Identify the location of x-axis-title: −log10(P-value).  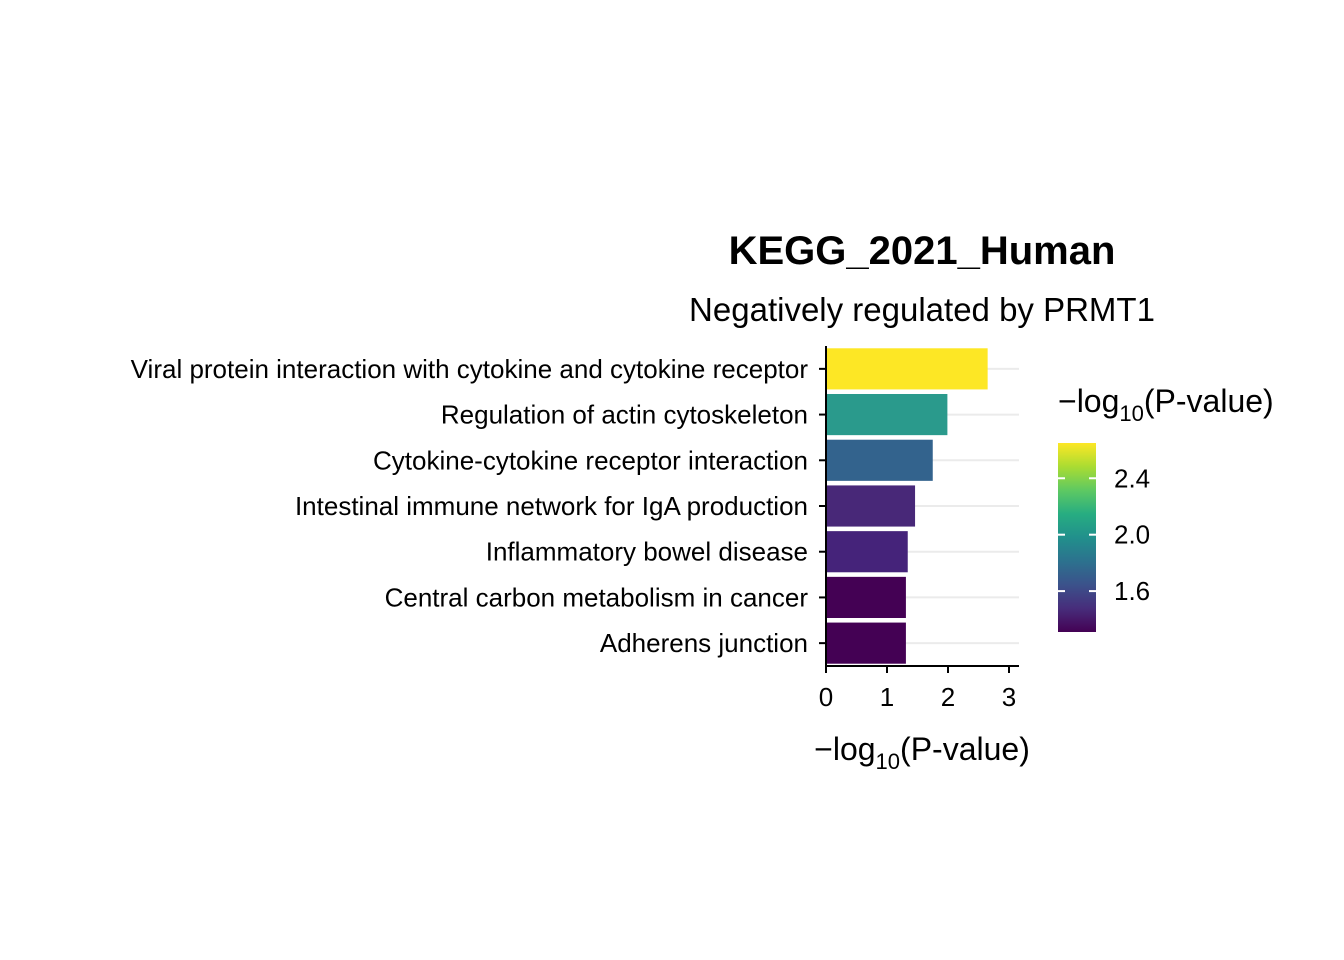
(922, 752).